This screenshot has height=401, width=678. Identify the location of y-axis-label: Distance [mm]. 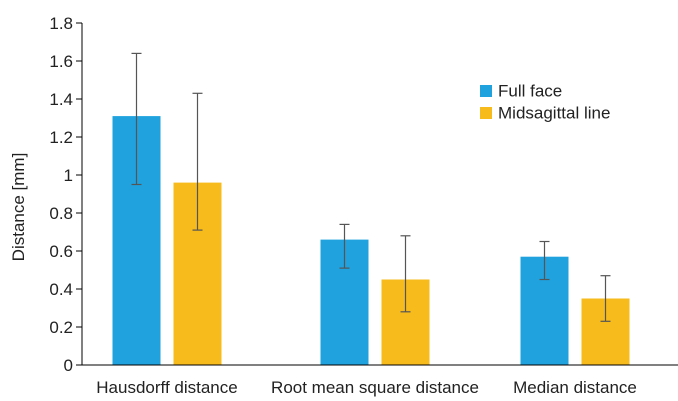
(18, 207).